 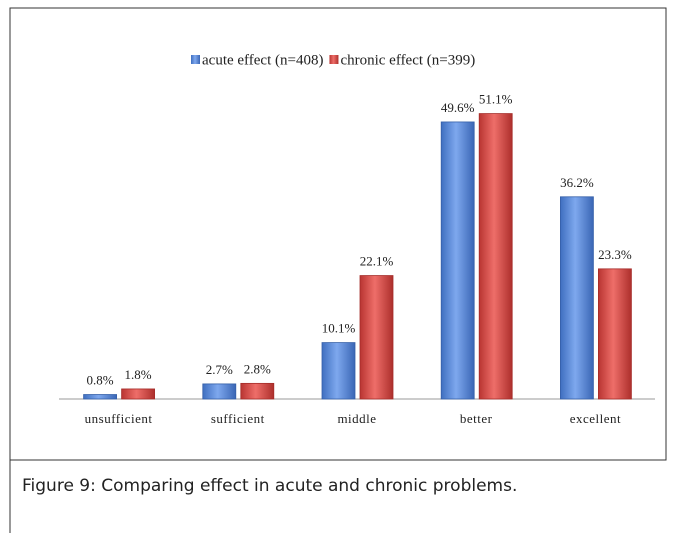 What do you see at coordinates (407, 60) in the screenshot?
I see `legend-label: chronic effect (n=399)` at bounding box center [407, 60].